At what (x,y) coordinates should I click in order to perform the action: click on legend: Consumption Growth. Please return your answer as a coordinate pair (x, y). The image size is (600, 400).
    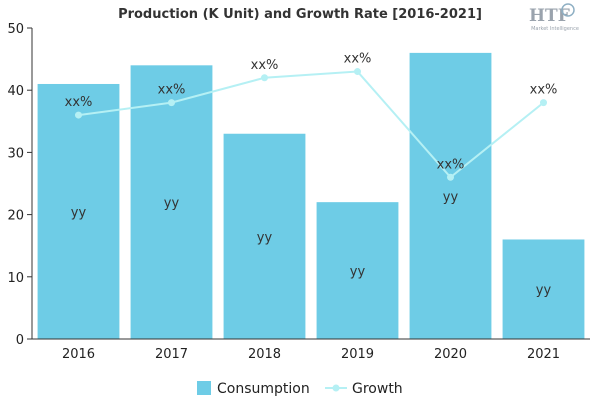
    Looking at the image, I should click on (300, 389).